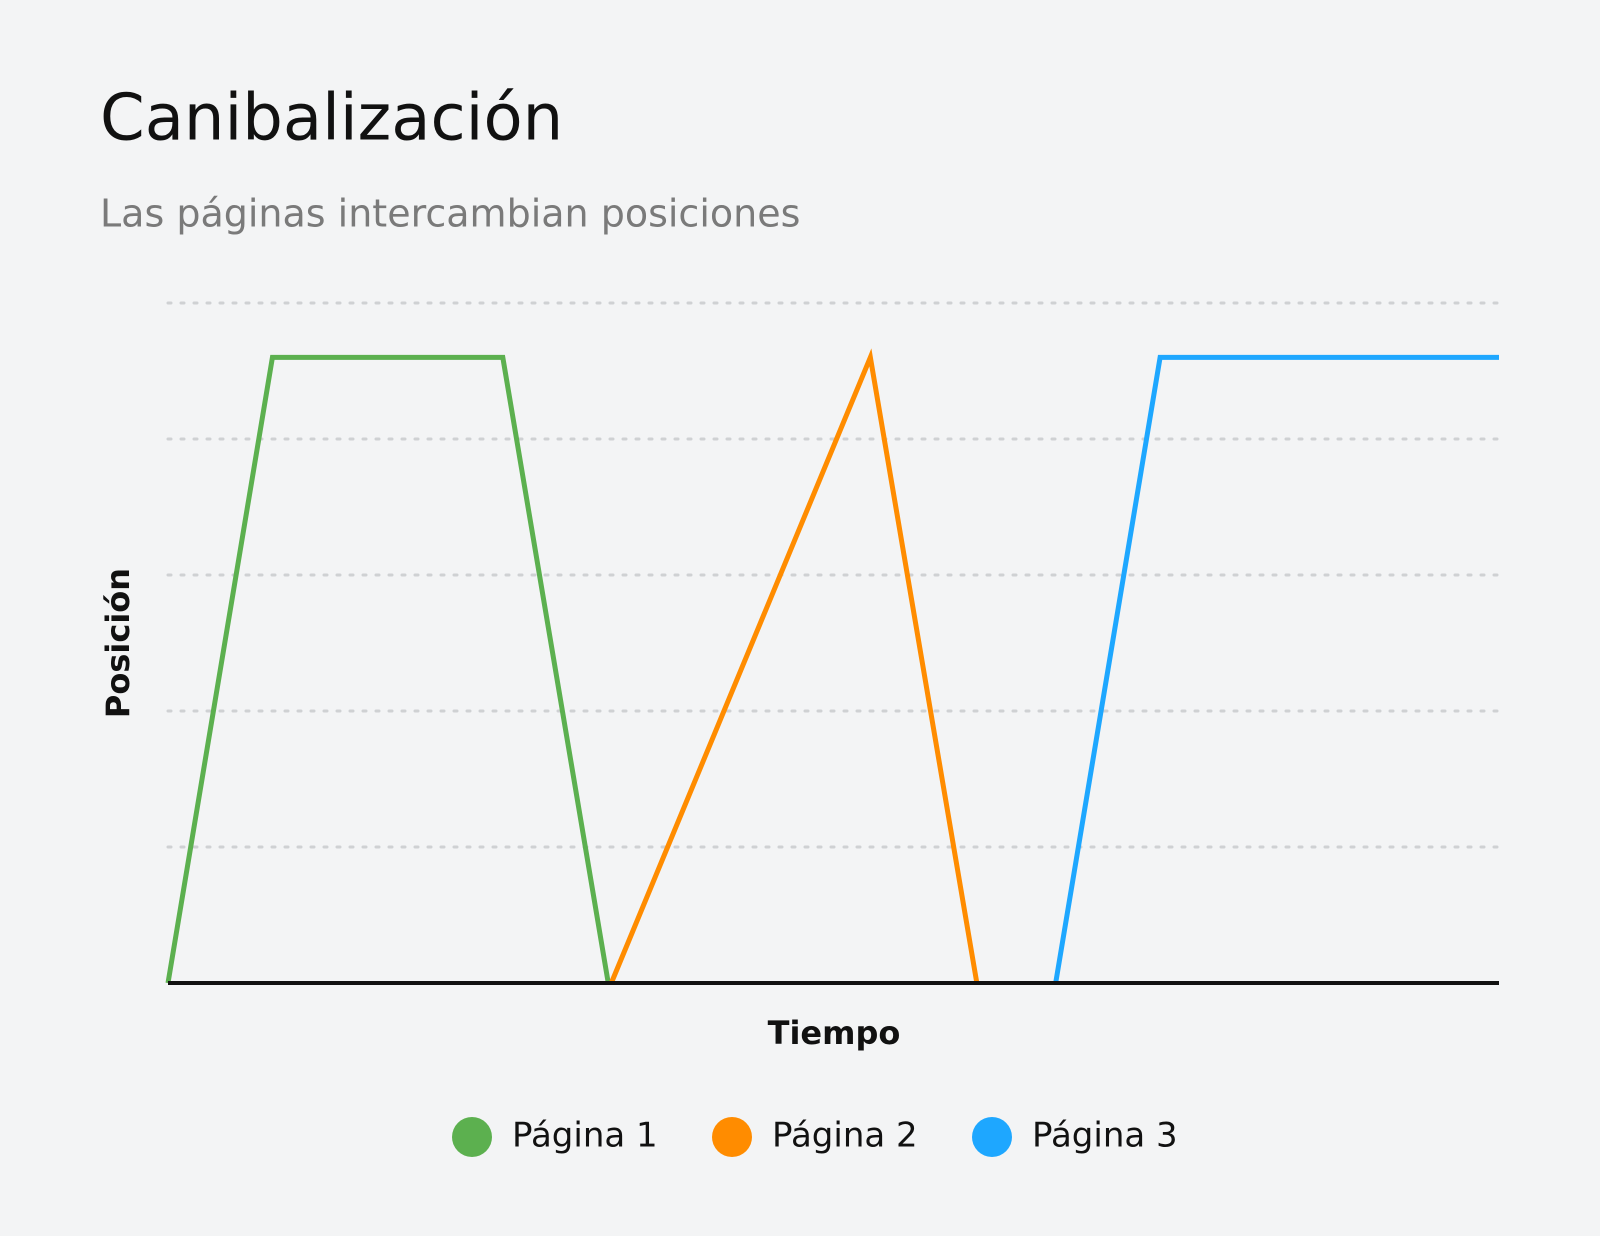 This screenshot has width=1600, height=1236. I want to click on legend-label: Página 2, so click(845, 1136).